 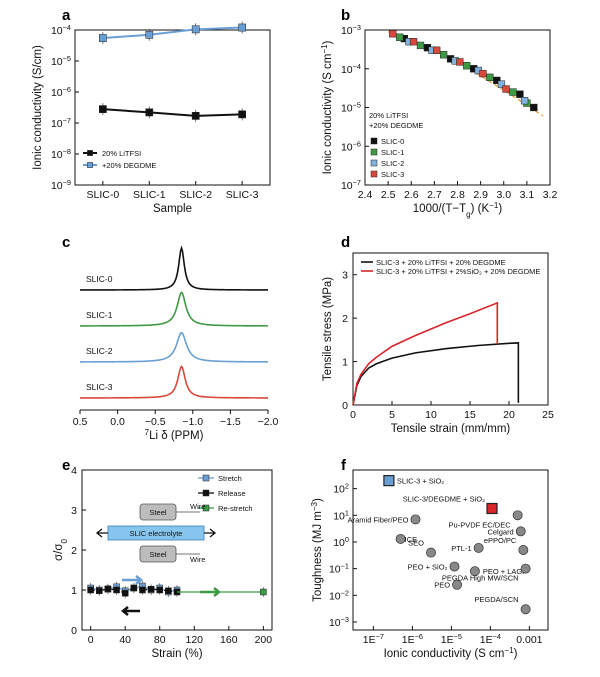 I want to click on panel-c-xtick-label: 0.5, so click(x=80, y=422).